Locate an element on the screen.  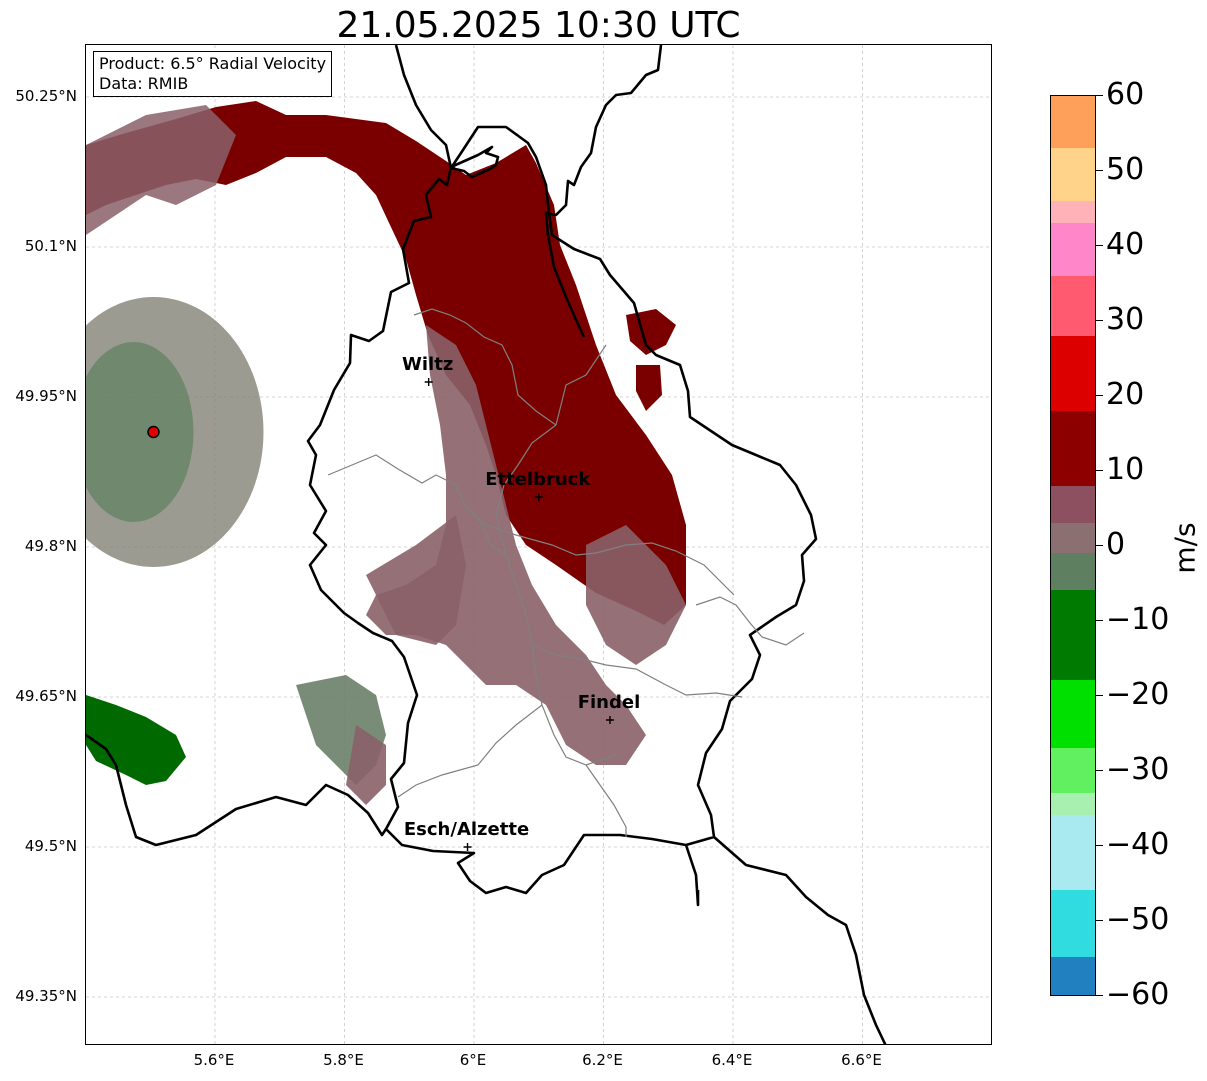
city-label: Ettelbruck is located at coordinates (538, 479).